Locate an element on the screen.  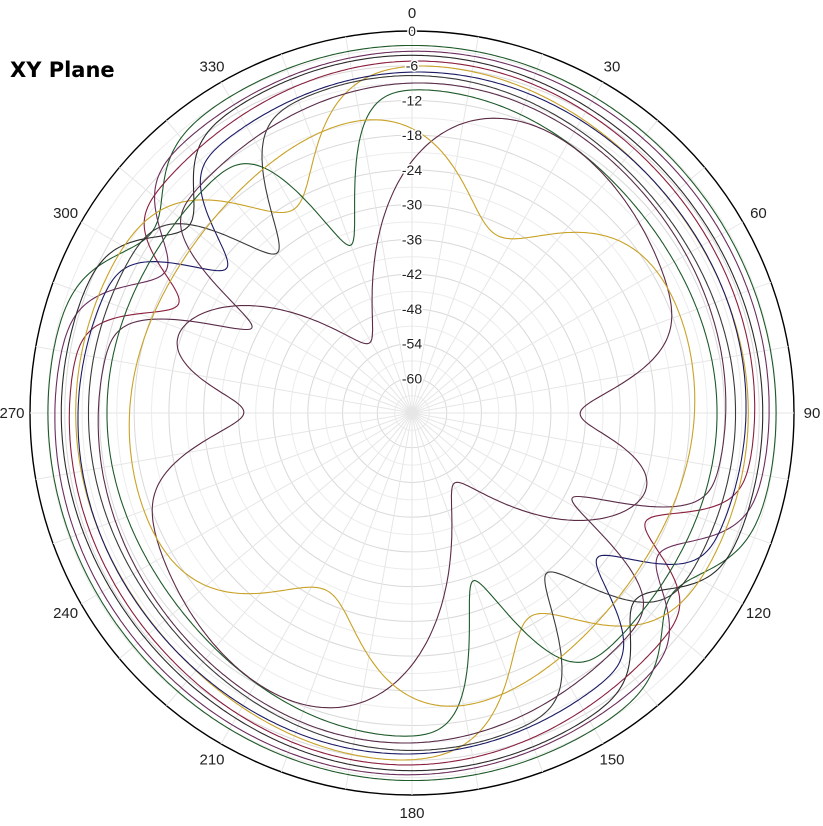
angle-tick-label: 0 is located at coordinates (412, 13).